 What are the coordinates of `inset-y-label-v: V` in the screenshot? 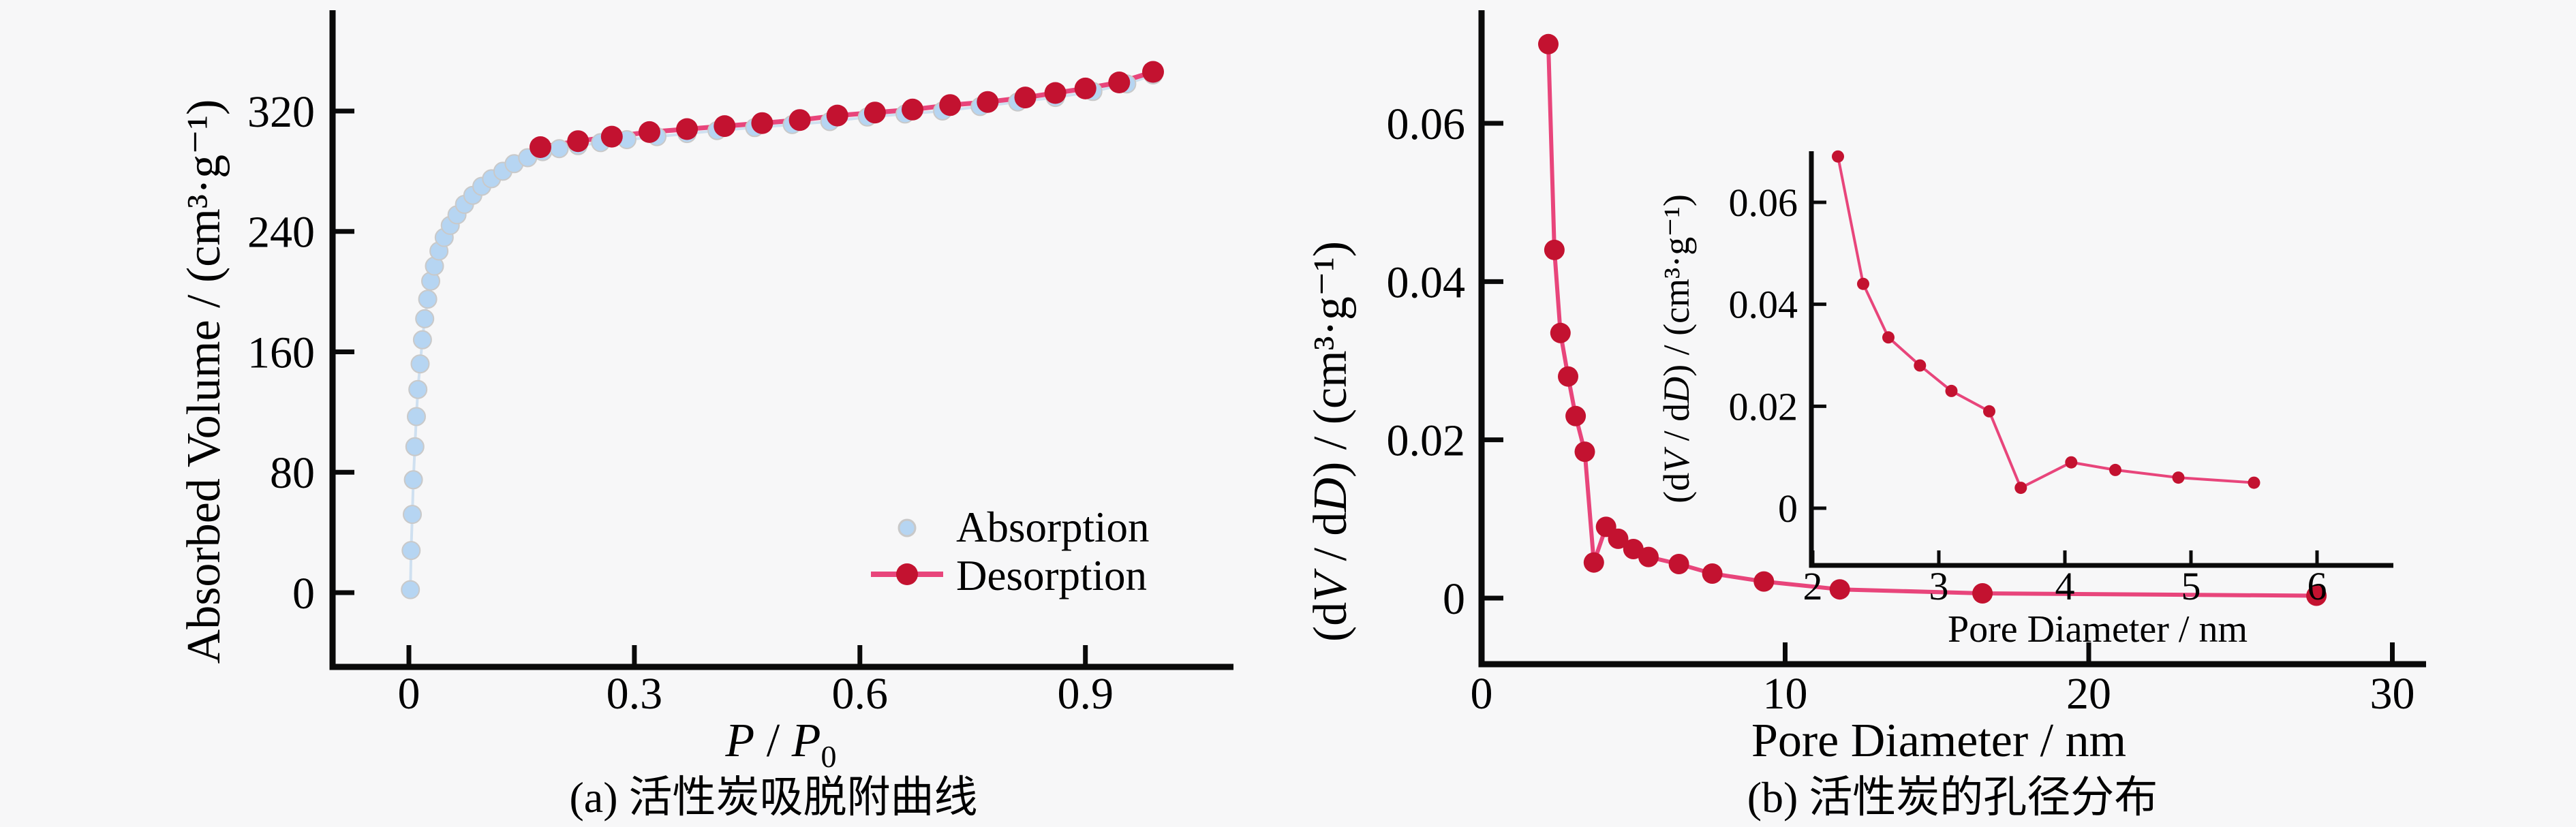 It's located at (1676, 459).